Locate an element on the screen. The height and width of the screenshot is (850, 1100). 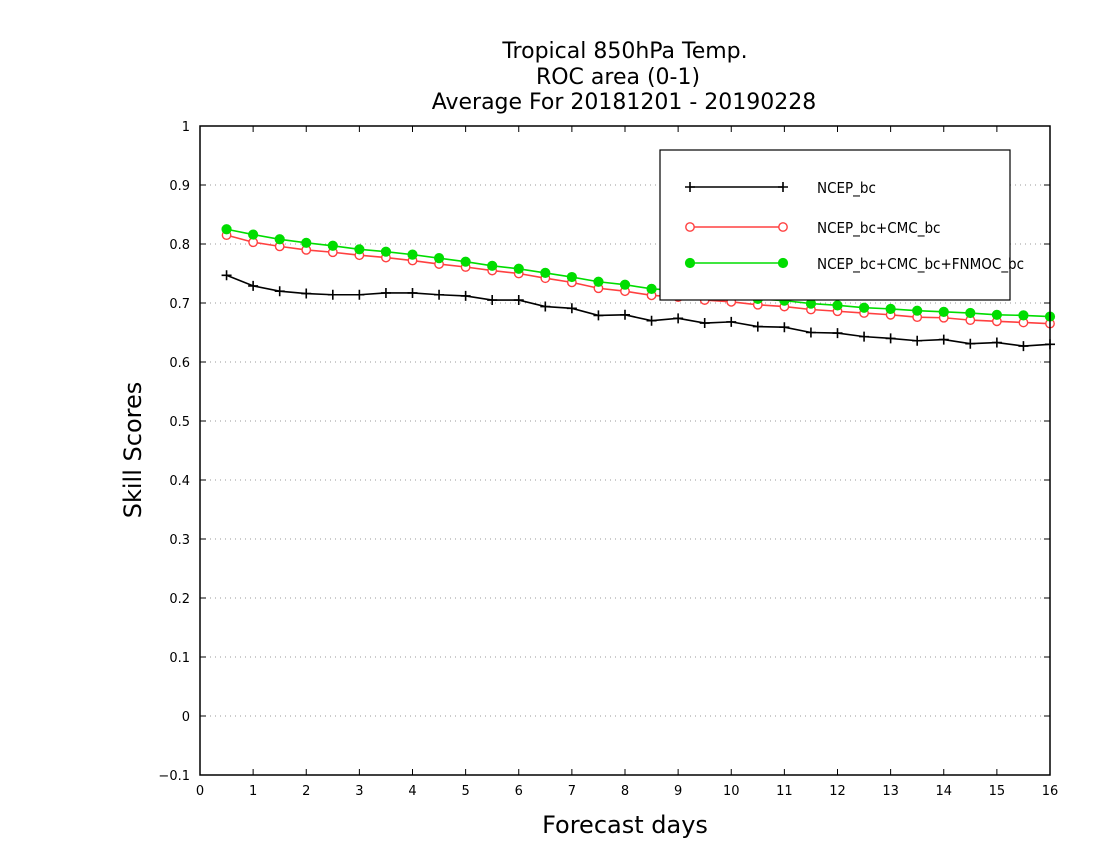
legend-marker-ncep-bc-cmc-bc is located at coordinates (783, 227).